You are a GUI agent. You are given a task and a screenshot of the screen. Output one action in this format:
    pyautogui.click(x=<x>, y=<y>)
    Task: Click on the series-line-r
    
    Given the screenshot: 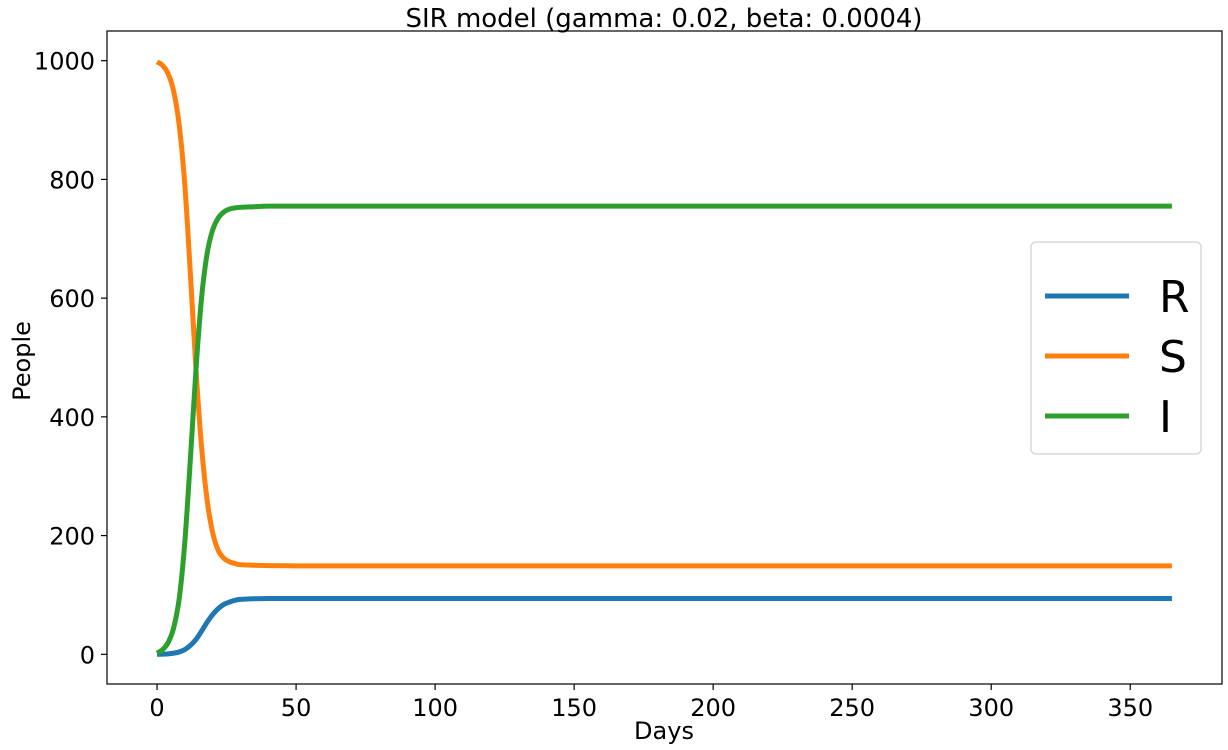 What is the action you would take?
    pyautogui.click(x=664, y=626)
    